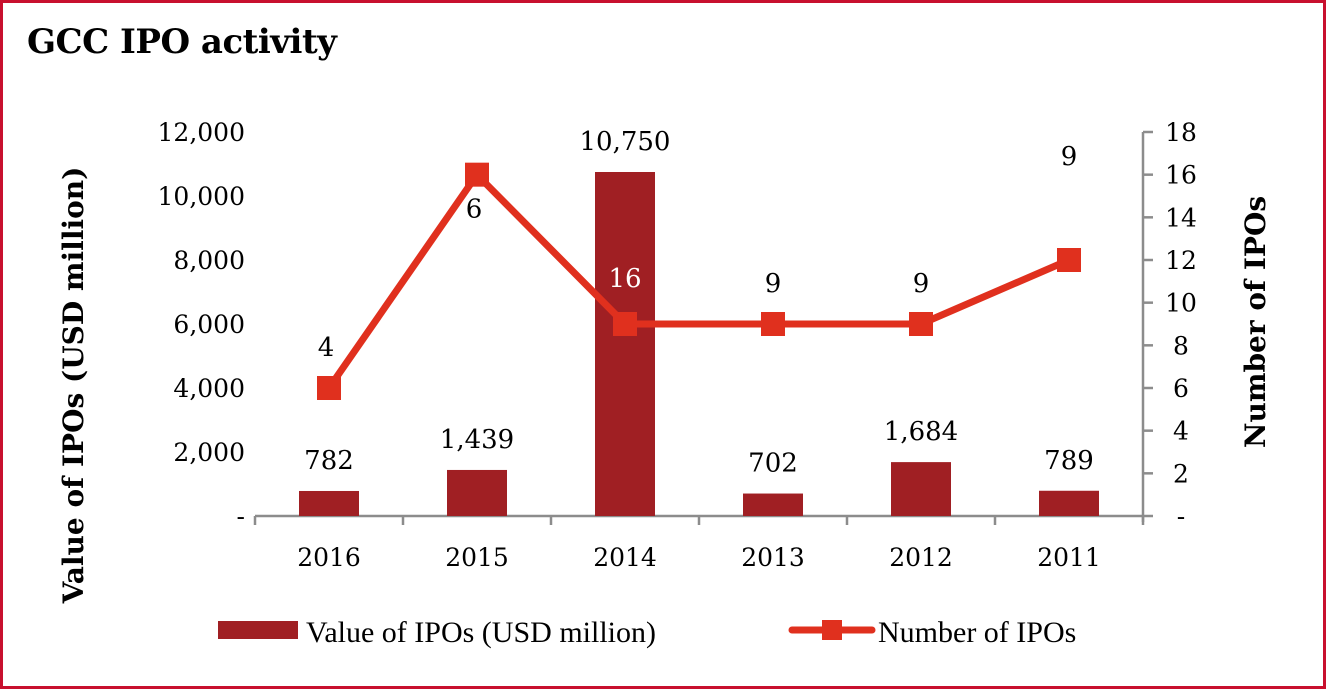 This screenshot has height=689, width=1326. Describe the element at coordinates (201, 196) in the screenshot. I see `left-axis-tick-label: 10,000` at that location.